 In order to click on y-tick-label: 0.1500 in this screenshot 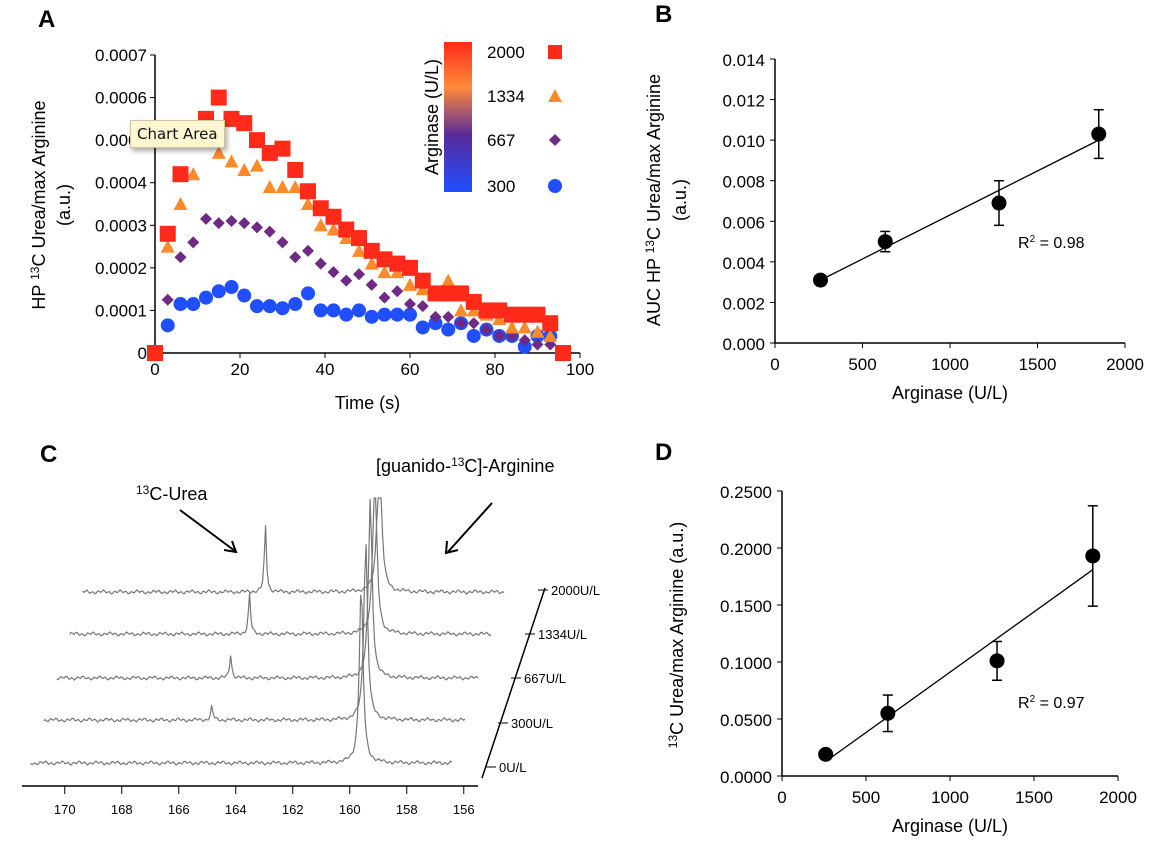, I will do `click(746, 606)`.